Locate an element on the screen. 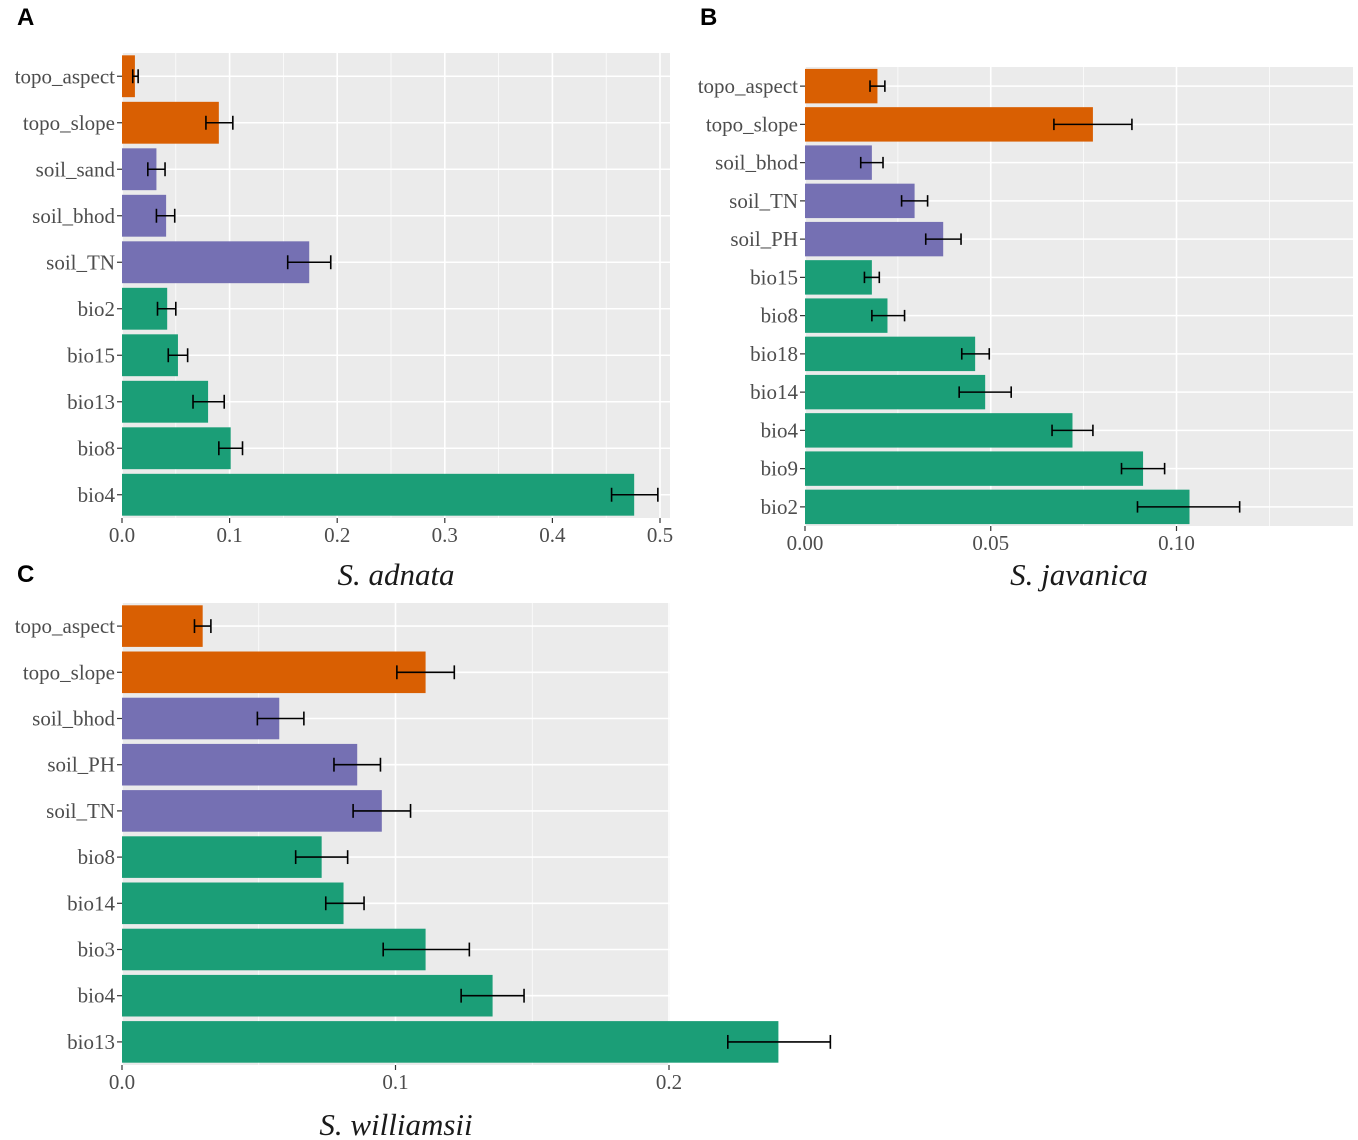 Image resolution: width=1358 pixels, height=1140 pixels. bar-bio18 is located at coordinates (890, 354).